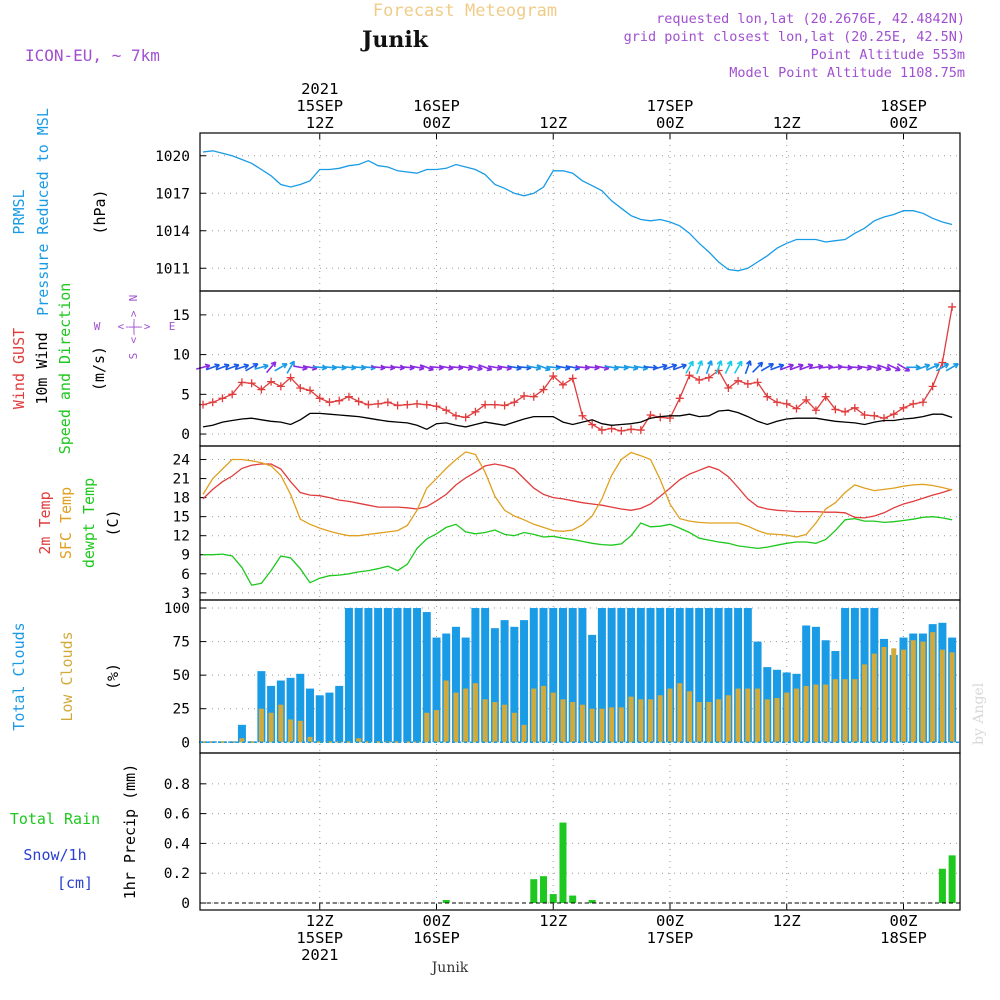 Image resolution: width=1000 pixels, height=1000 pixels. What do you see at coordinates (55, 819) in the screenshot?
I see `precip-legend-line: Total Rain` at bounding box center [55, 819].